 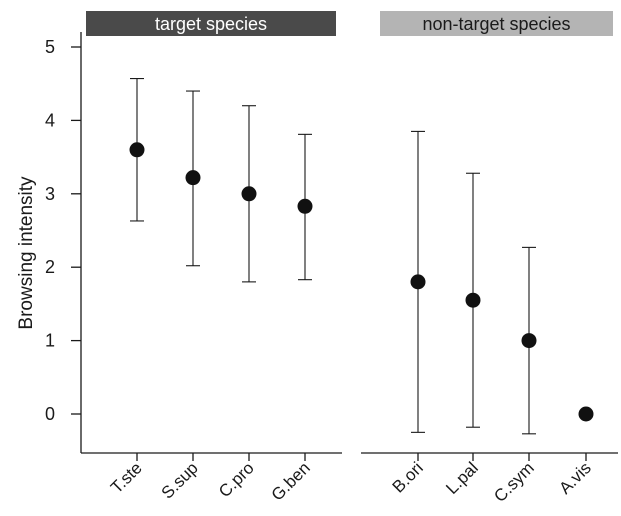 I want to click on x-tick-label: S.sup, so click(x=180, y=480).